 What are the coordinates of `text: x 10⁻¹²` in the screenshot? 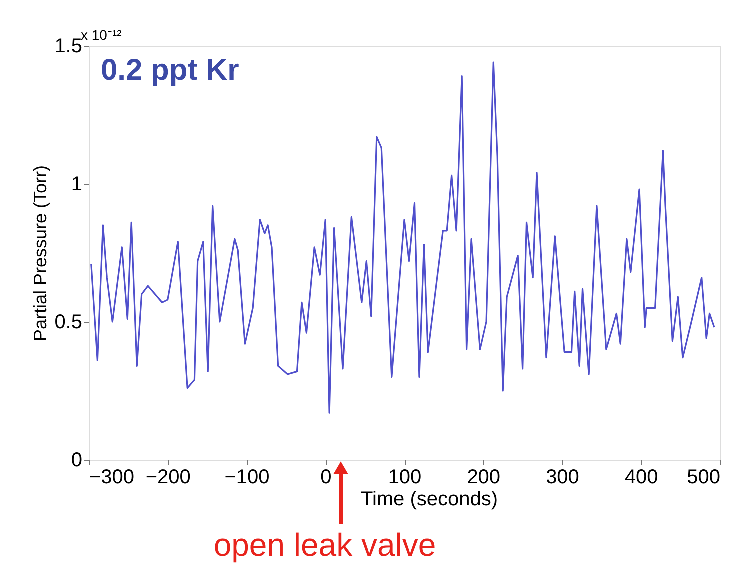 It's located at (101, 35).